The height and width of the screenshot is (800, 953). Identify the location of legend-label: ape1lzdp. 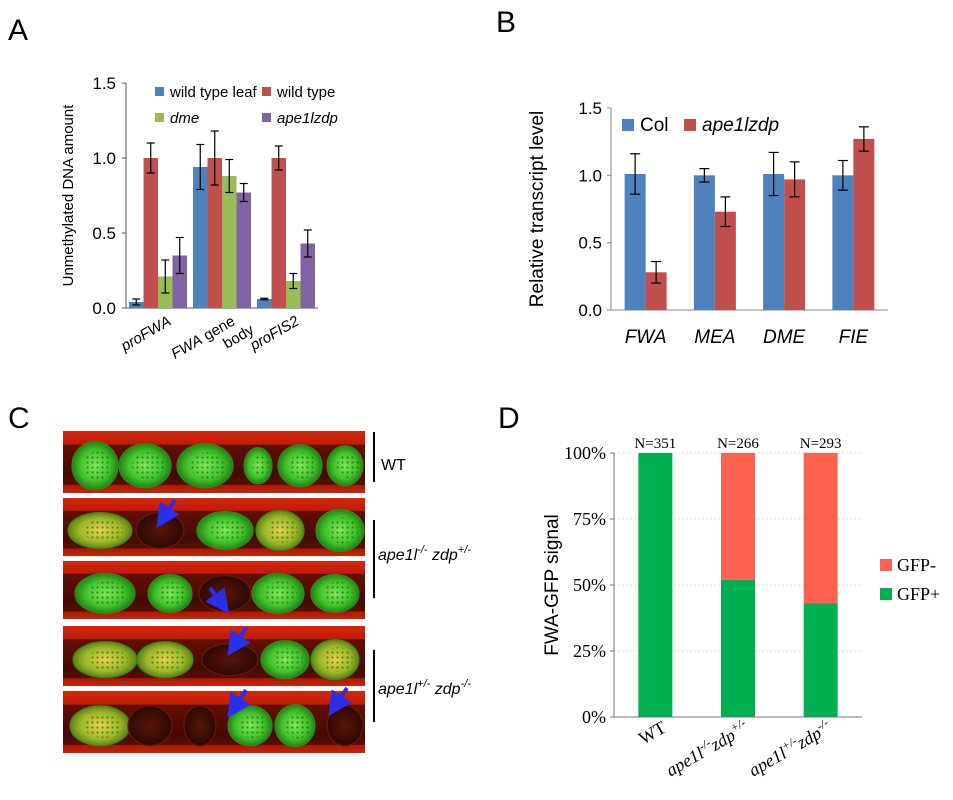
(307, 118).